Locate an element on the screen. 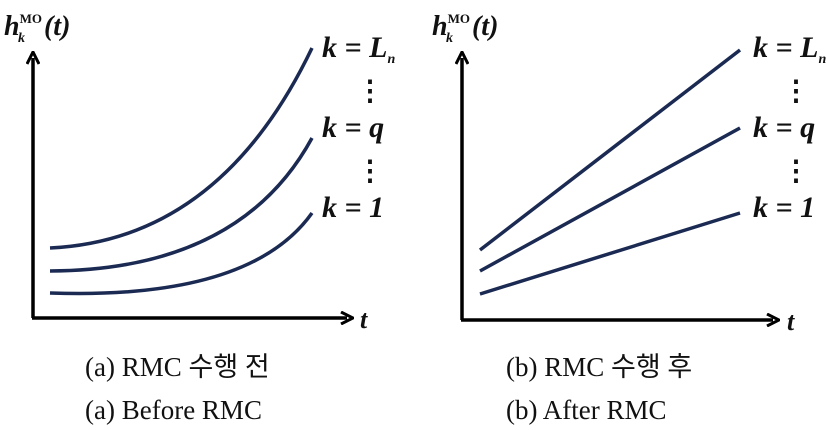 The width and height of the screenshot is (827, 430). panel-a-ellipsis-2: ⋮ is located at coordinates (370, 171).